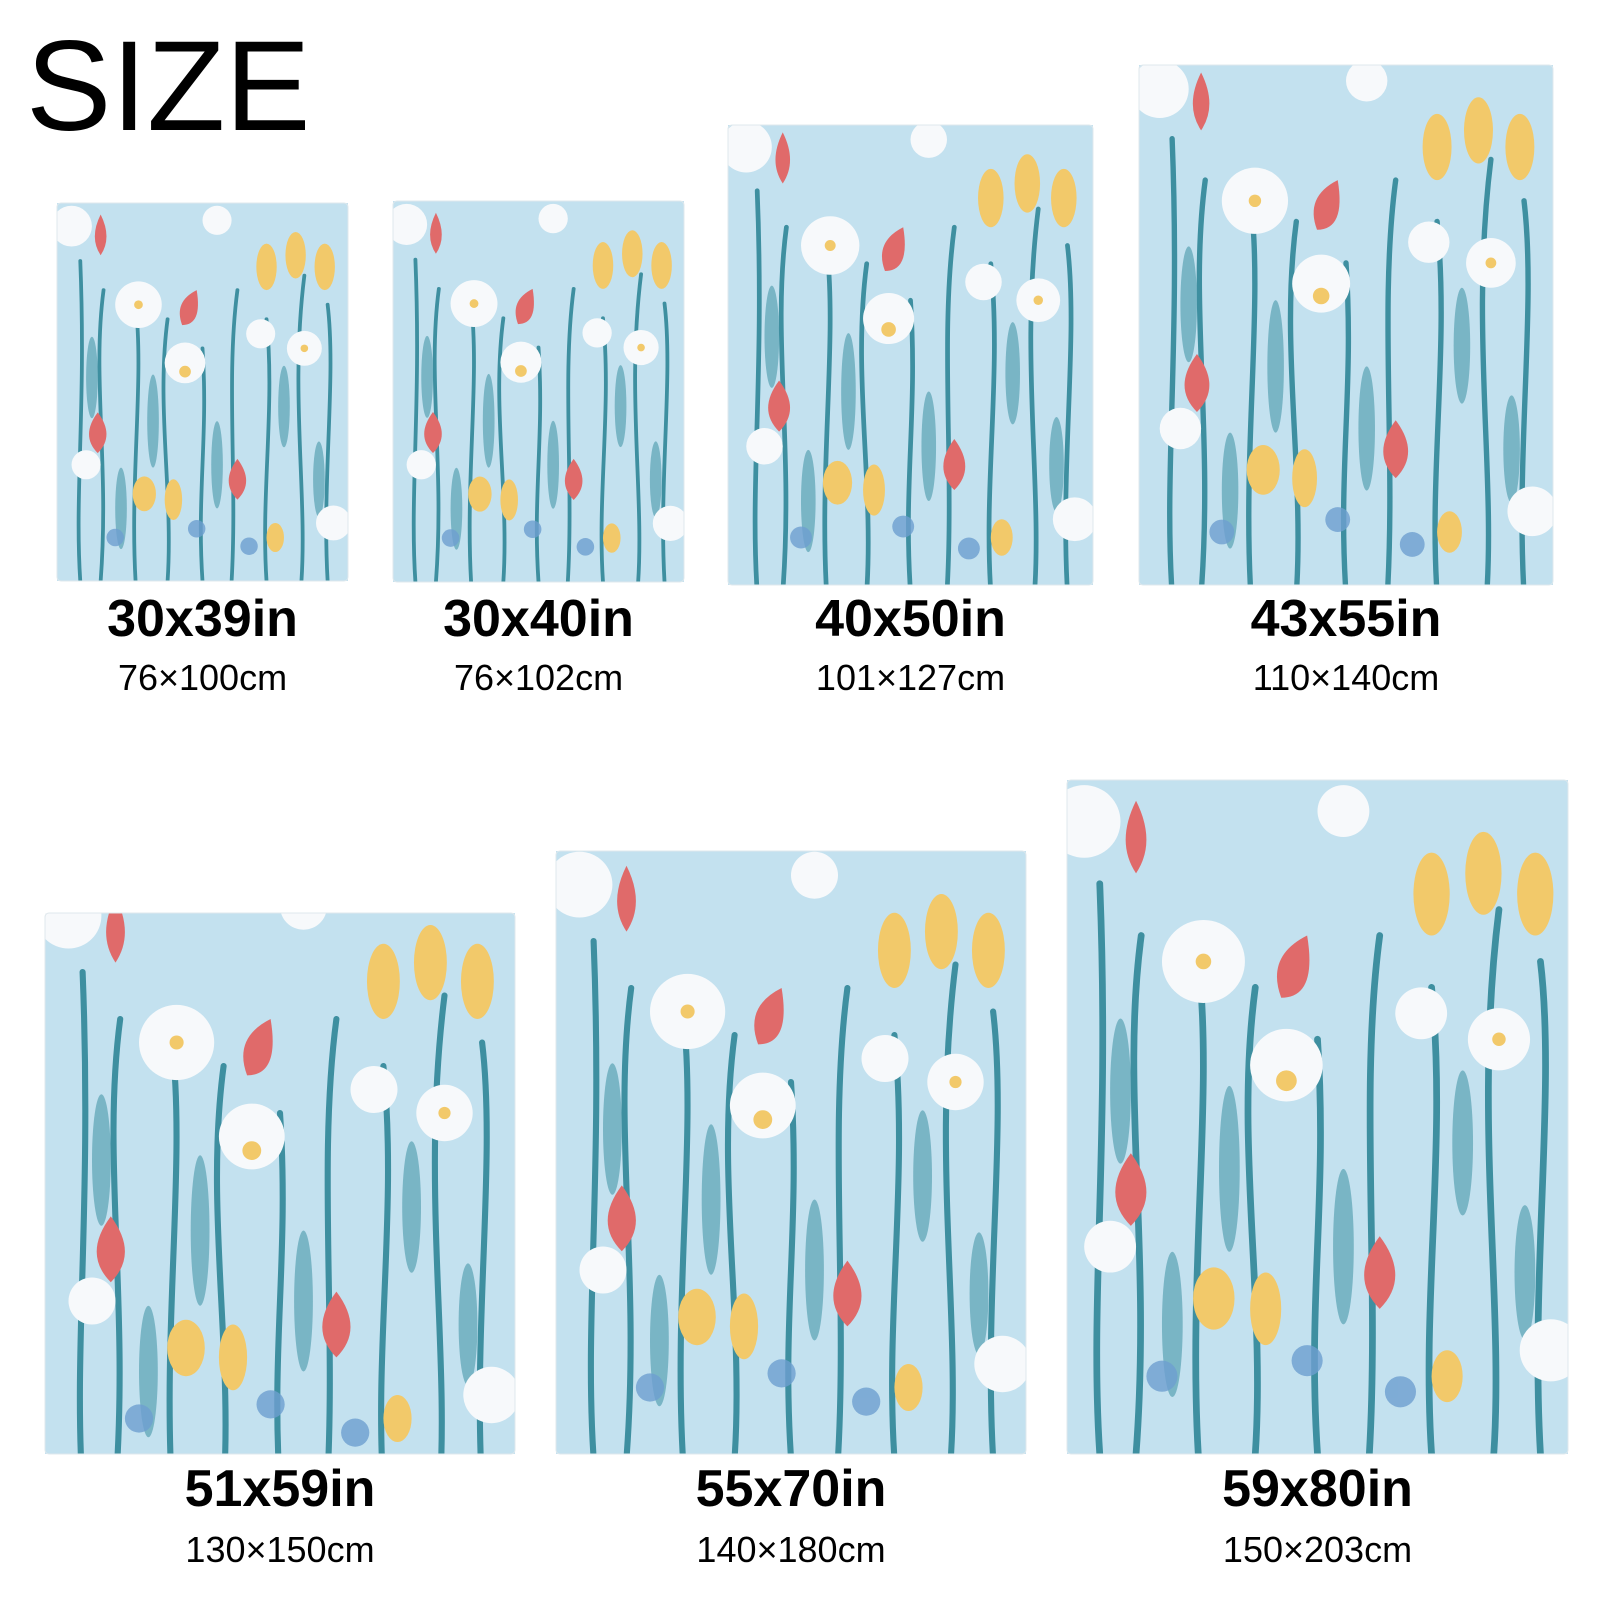  What do you see at coordinates (791, 1489) in the screenshot?
I see `size-inches: 55x70in` at bounding box center [791, 1489].